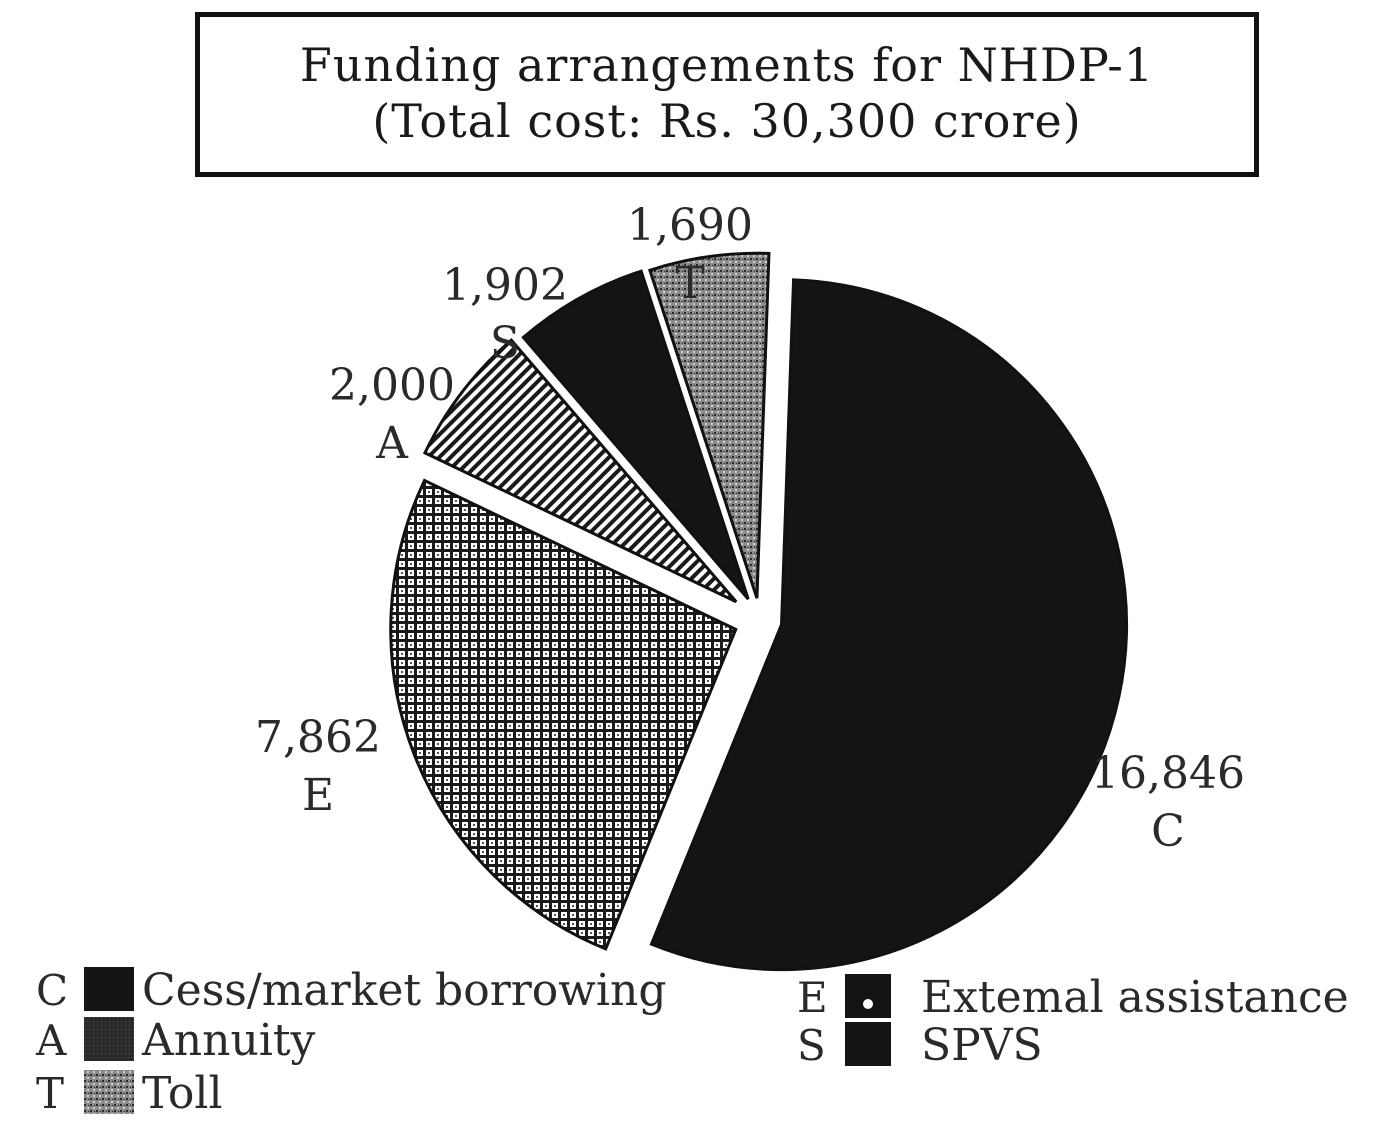 The height and width of the screenshot is (1125, 1398). Describe the element at coordinates (392, 443) in the screenshot. I see `slice-key-label-a: A` at that location.